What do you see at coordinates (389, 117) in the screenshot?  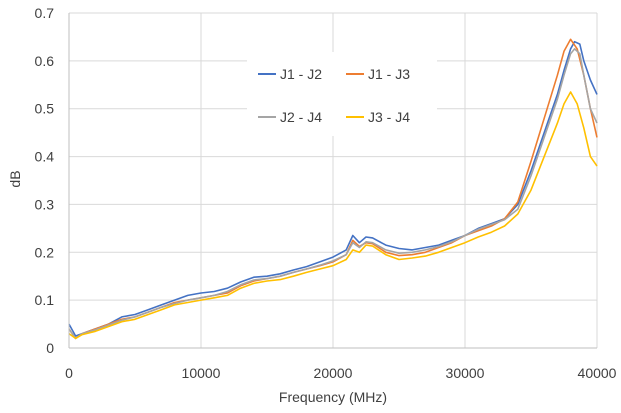 I see `legend-label-j3-j4: J3 - J4` at bounding box center [389, 117].